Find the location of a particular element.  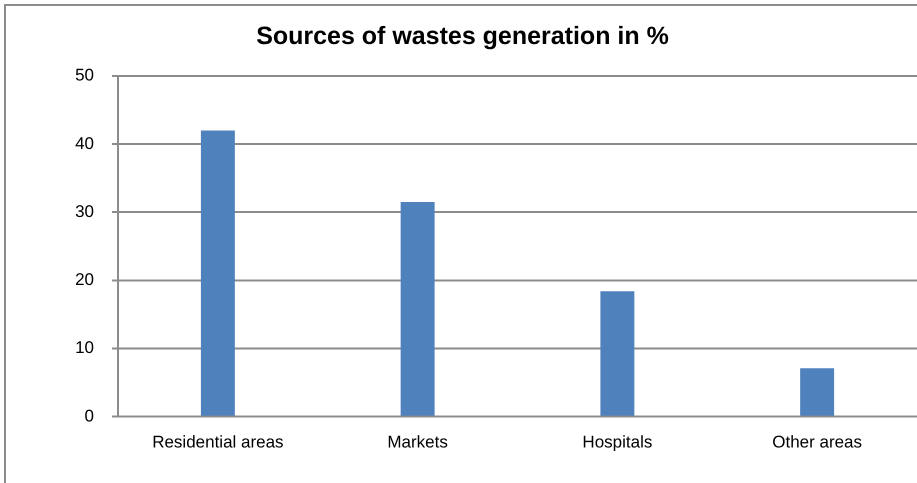

y-tick-label: 40 is located at coordinates (84, 143).